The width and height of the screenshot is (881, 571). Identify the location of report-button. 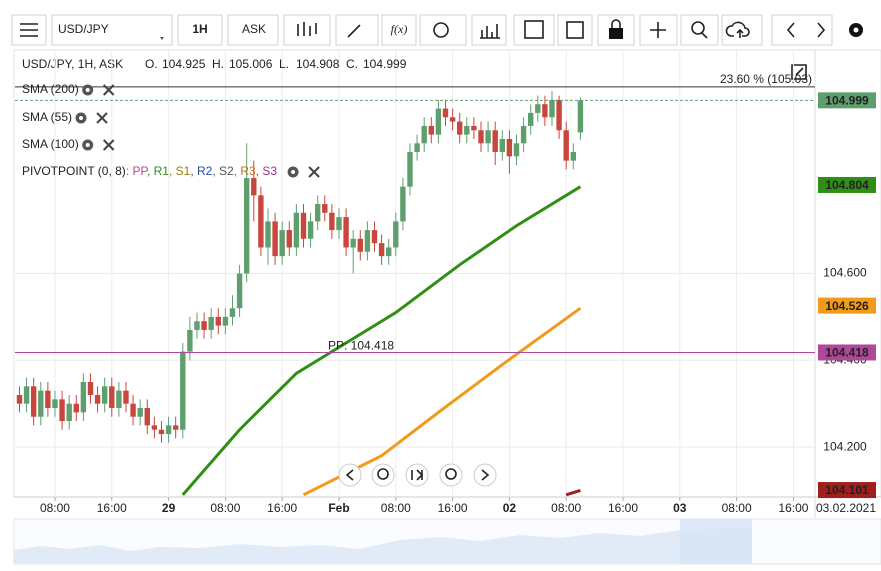
(575, 30).